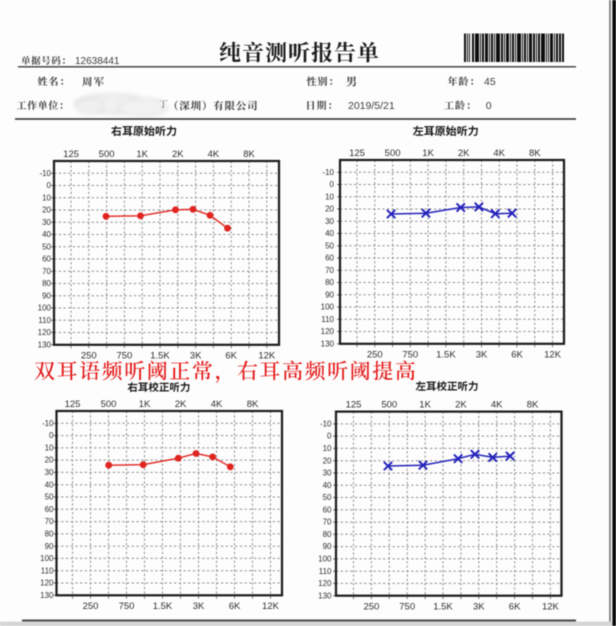 The image size is (616, 626). Describe the element at coordinates (97, 61) in the screenshot. I see `svg-text: 12638441` at that location.